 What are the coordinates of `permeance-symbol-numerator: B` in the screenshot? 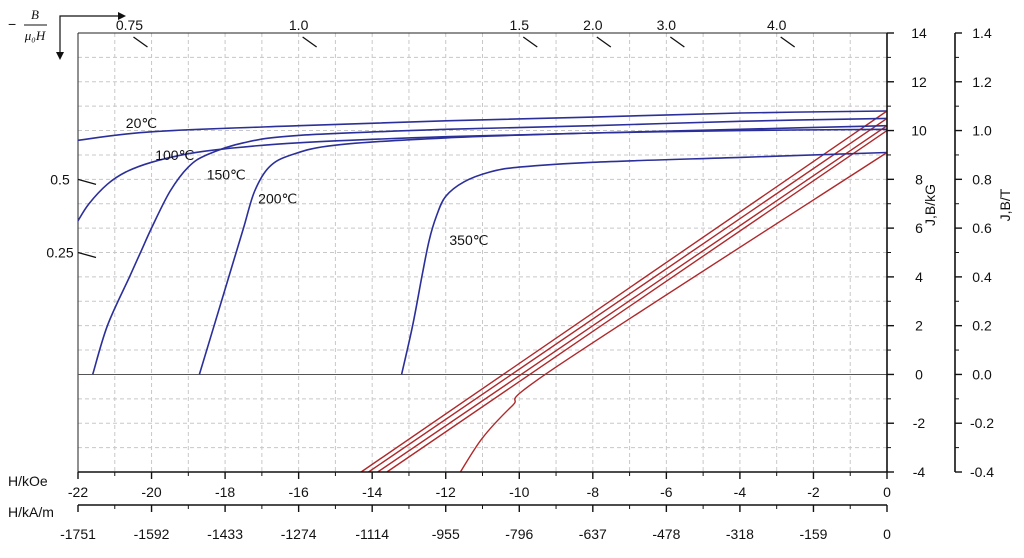 It's located at (35, 14).